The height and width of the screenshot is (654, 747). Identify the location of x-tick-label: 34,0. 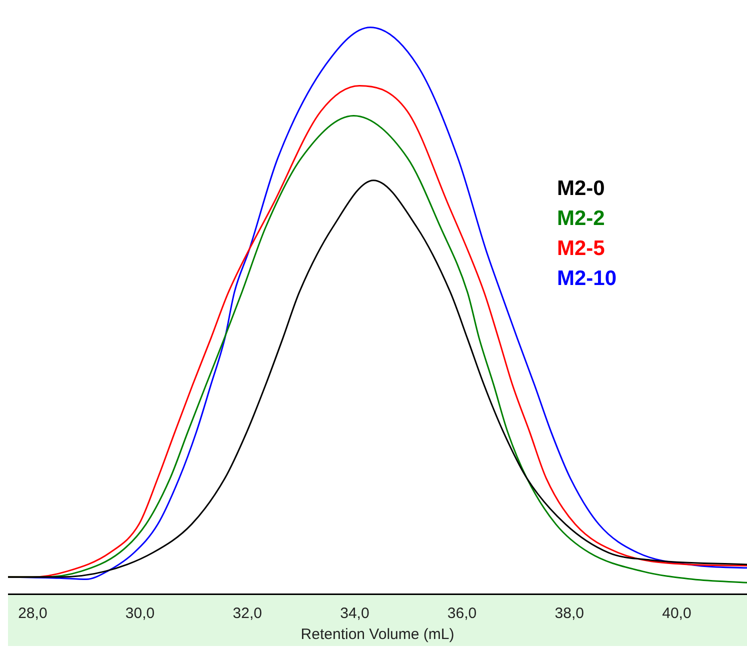
(355, 613).